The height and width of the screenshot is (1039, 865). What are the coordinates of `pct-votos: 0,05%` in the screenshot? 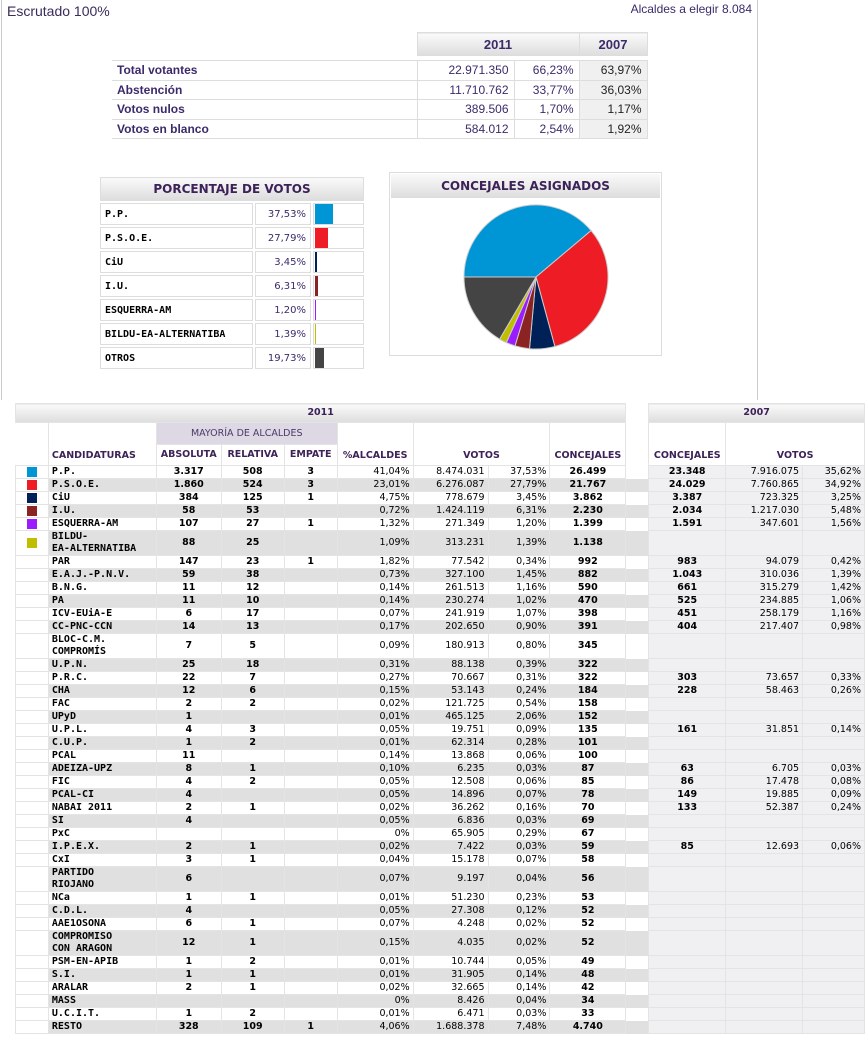 It's located at (519, 962).